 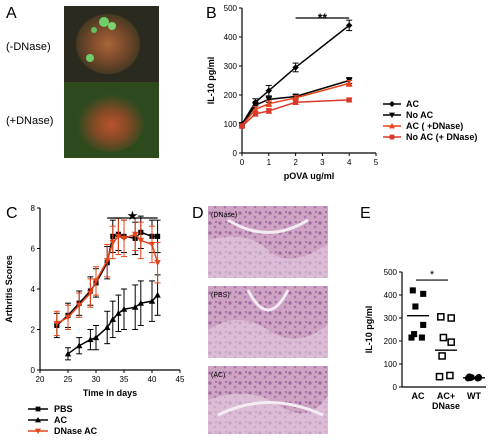 I want to click on x-tick-label: 45, so click(x=180, y=379).